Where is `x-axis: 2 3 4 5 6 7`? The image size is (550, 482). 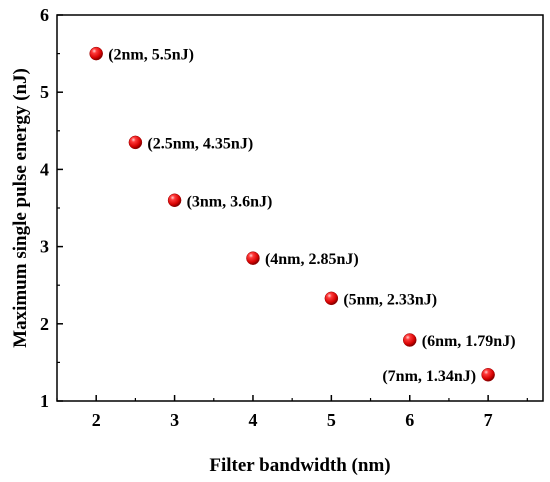
x-axis: 2 3 4 5 6 7 is located at coordinates (292, 412).